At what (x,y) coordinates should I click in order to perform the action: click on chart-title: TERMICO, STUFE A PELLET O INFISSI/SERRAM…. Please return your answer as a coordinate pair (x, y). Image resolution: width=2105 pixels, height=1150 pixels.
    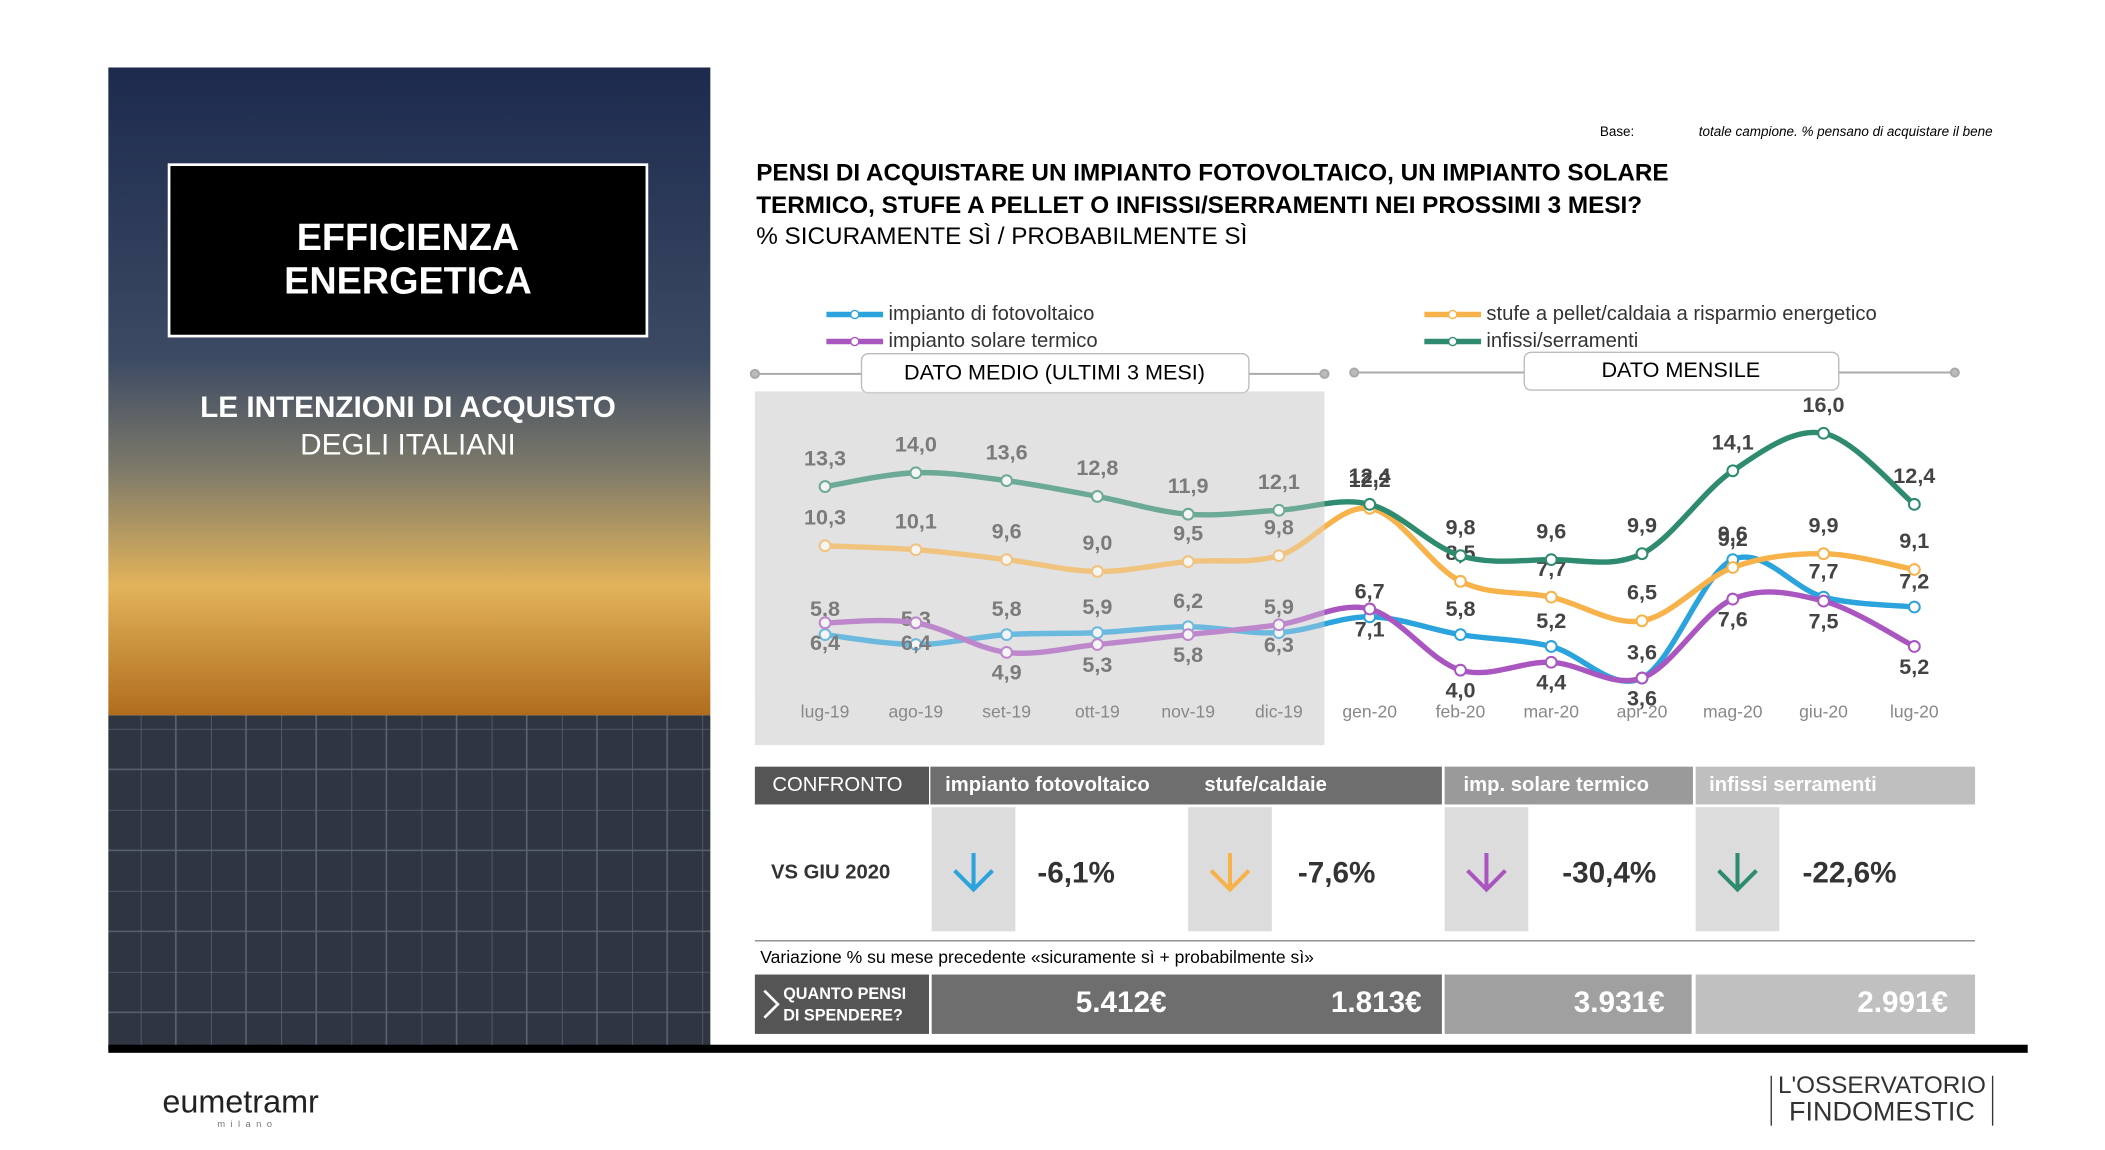
    Looking at the image, I should click on (1199, 205).